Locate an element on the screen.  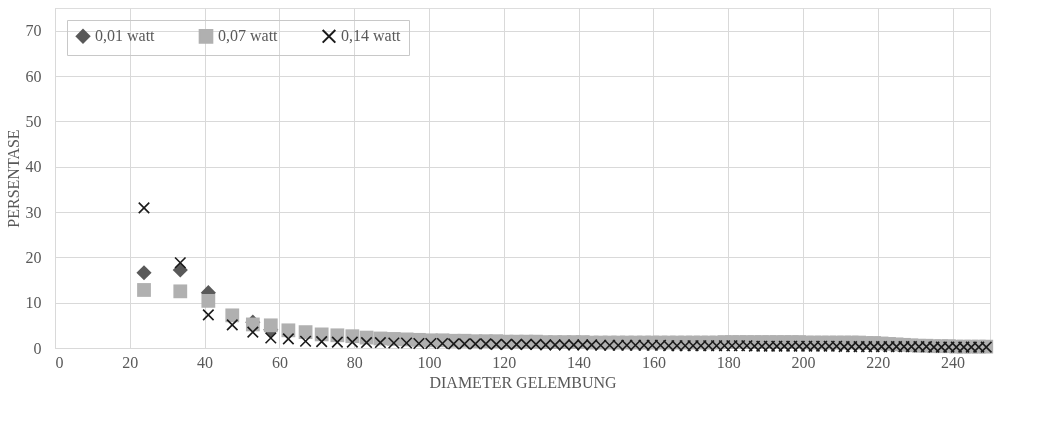
x-tick-label: 80 is located at coordinates (354, 362).